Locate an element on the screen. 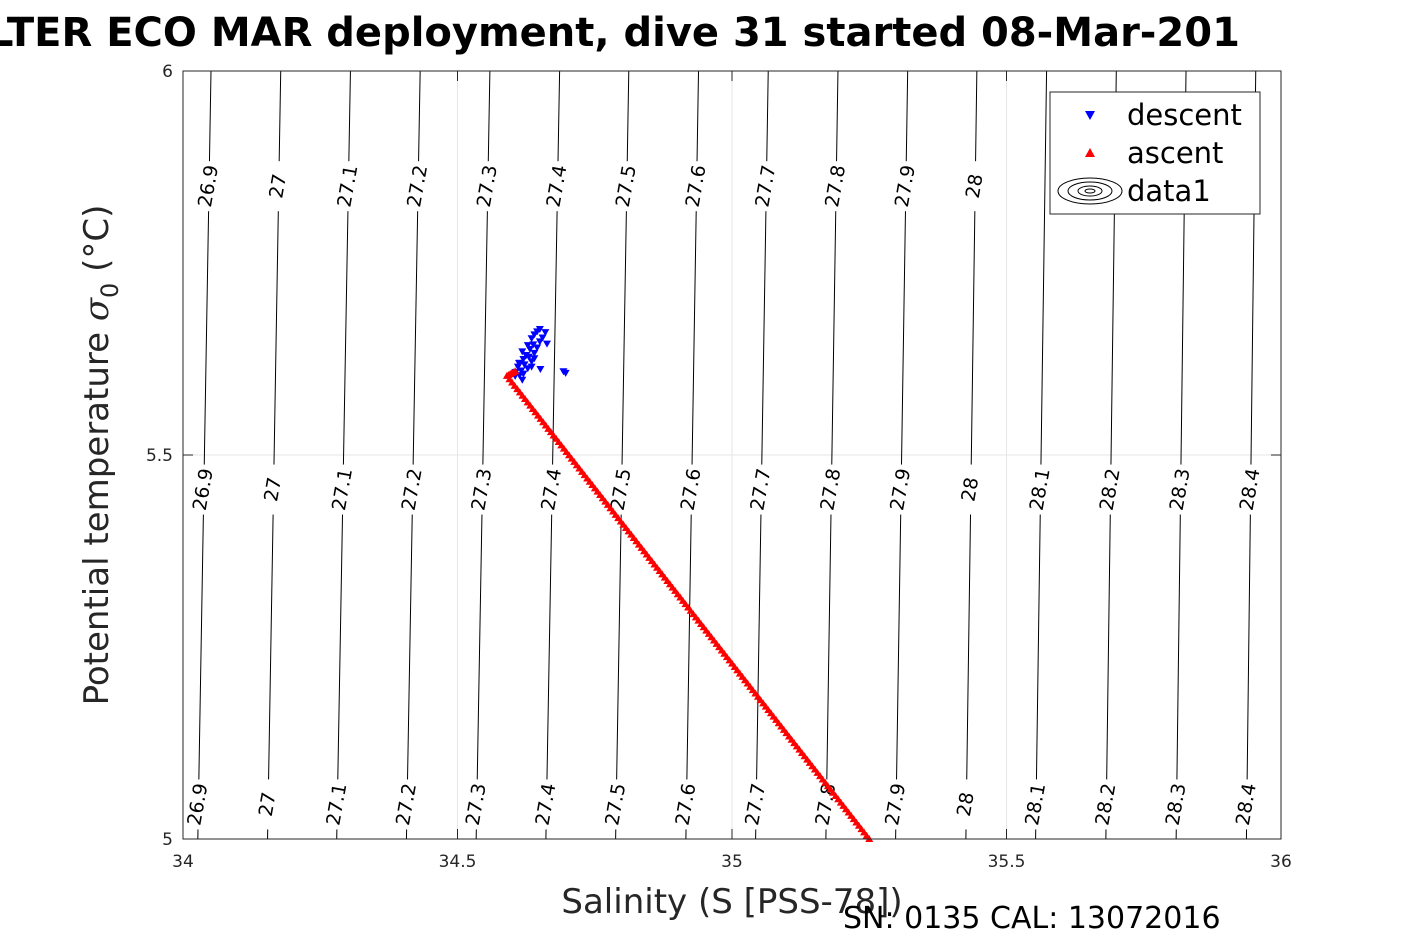 This screenshot has height=945, width=1417. x-tick-label: 35.5 is located at coordinates (1007, 862).